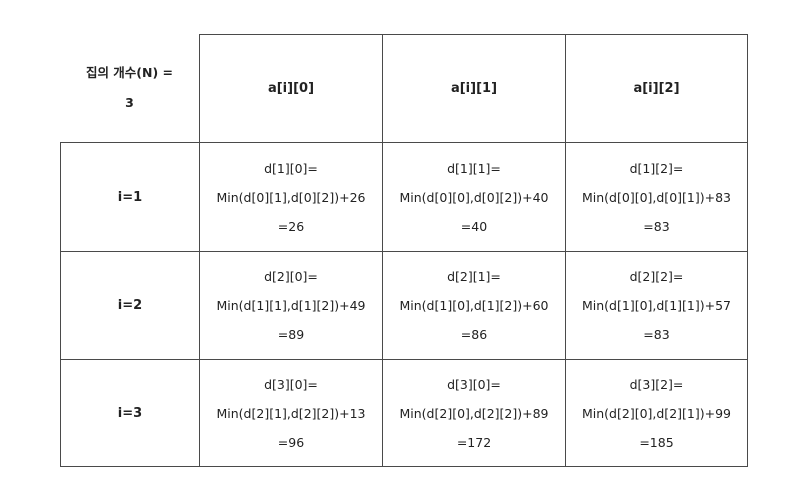 Image resolution: width=796 pixels, height=499 pixels. I want to click on border-right, so click(747, 250).